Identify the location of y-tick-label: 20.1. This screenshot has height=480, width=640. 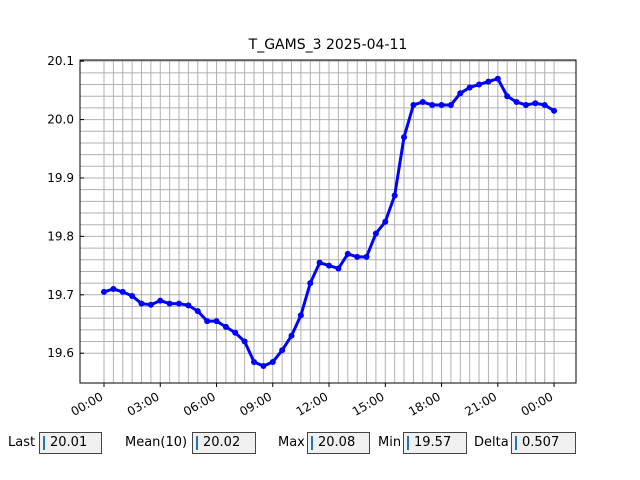
(60, 61).